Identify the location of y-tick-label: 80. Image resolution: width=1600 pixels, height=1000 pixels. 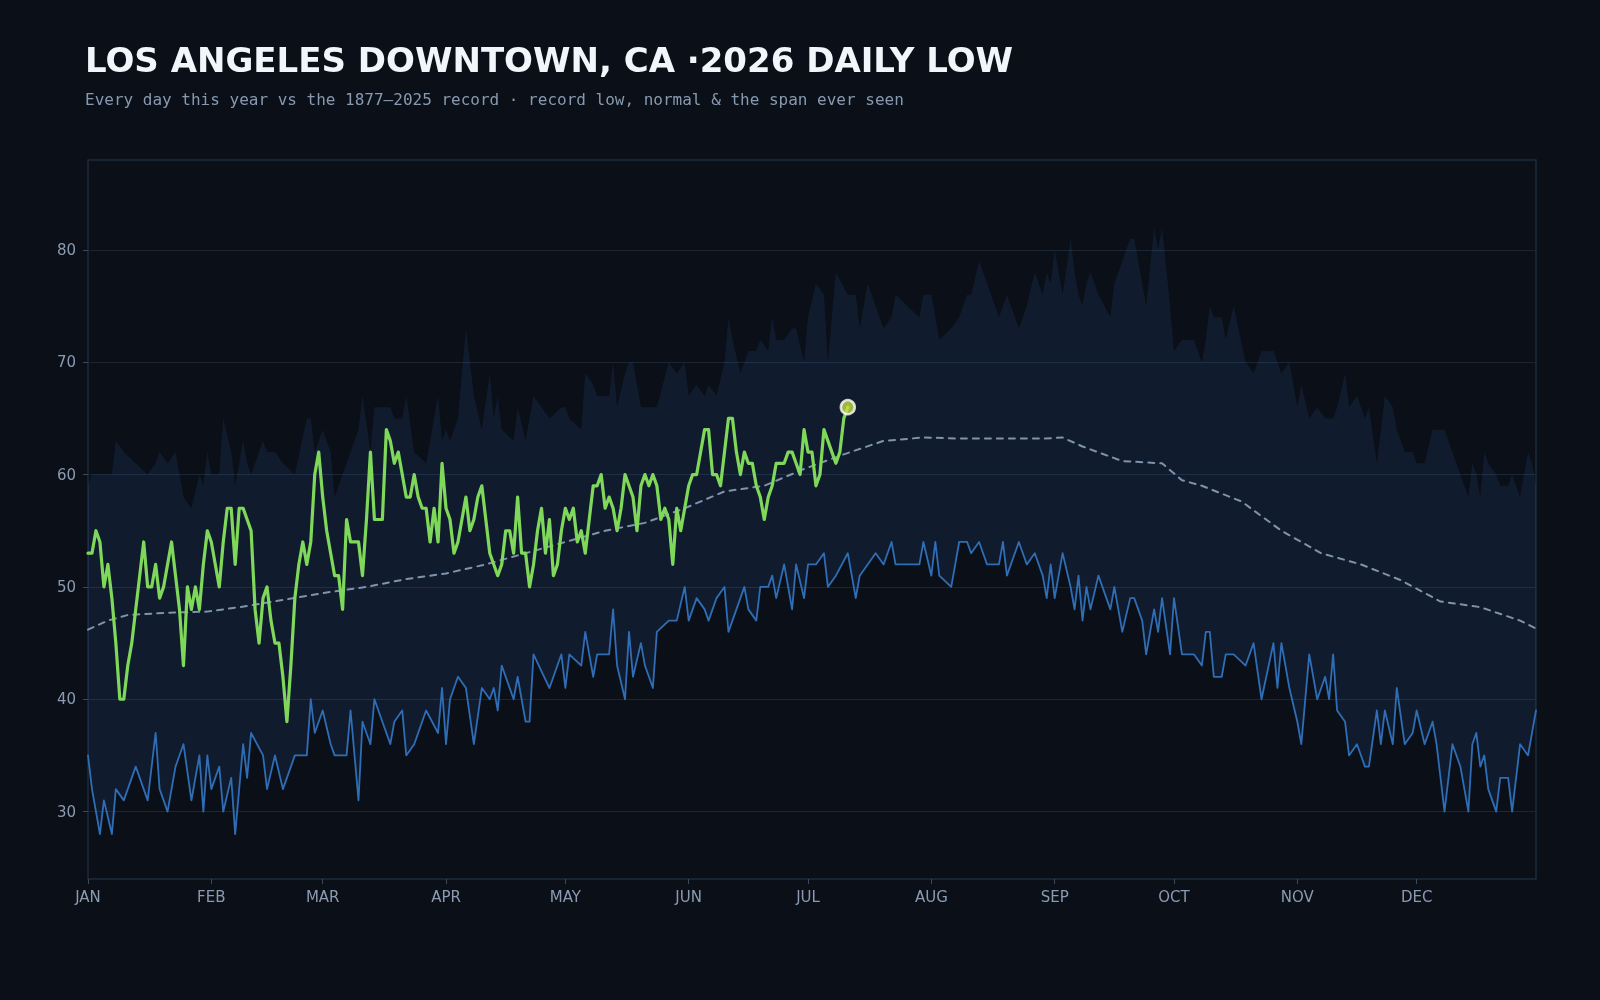
(66, 249).